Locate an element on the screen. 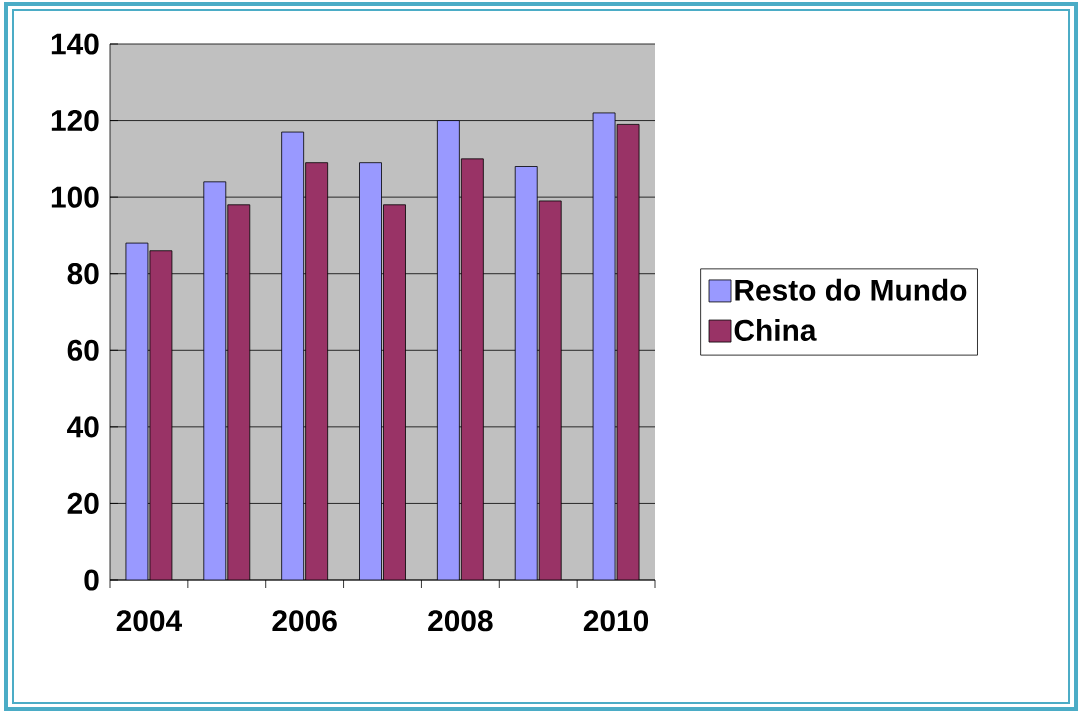  y-tick-label: 20 is located at coordinates (83, 503).